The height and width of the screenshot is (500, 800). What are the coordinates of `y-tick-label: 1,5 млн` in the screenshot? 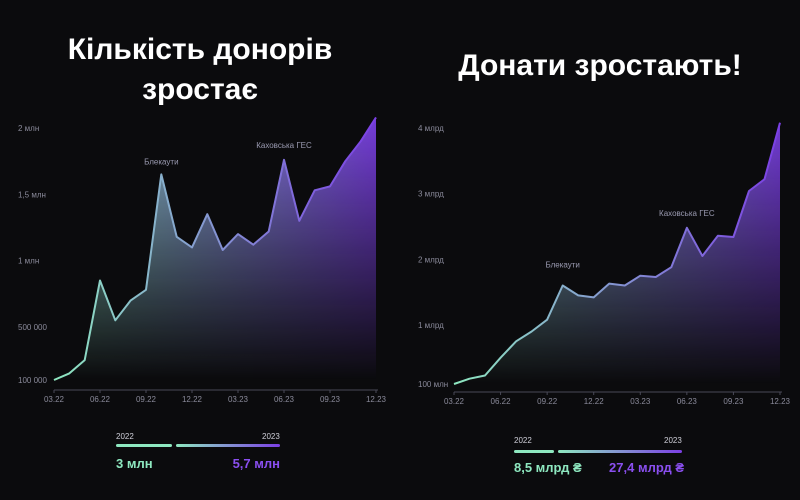 It's located at (32, 194).